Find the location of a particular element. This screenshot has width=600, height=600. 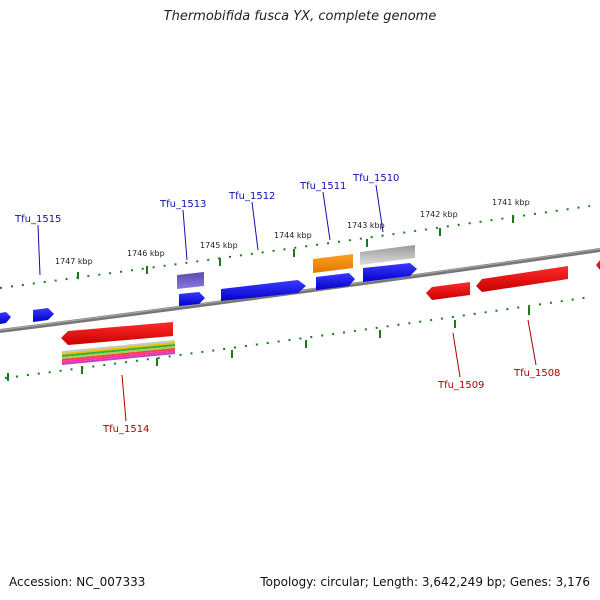

upper-major-ticks is located at coordinates (295, 247).